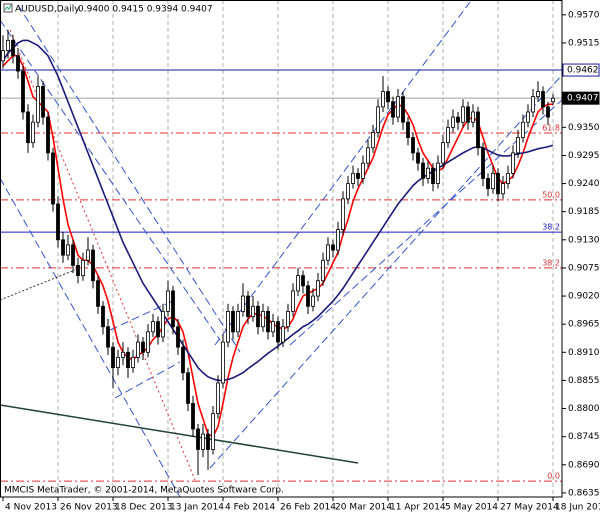  I want to click on x-tick-label: 26 Nov 2013, so click(89, 508).